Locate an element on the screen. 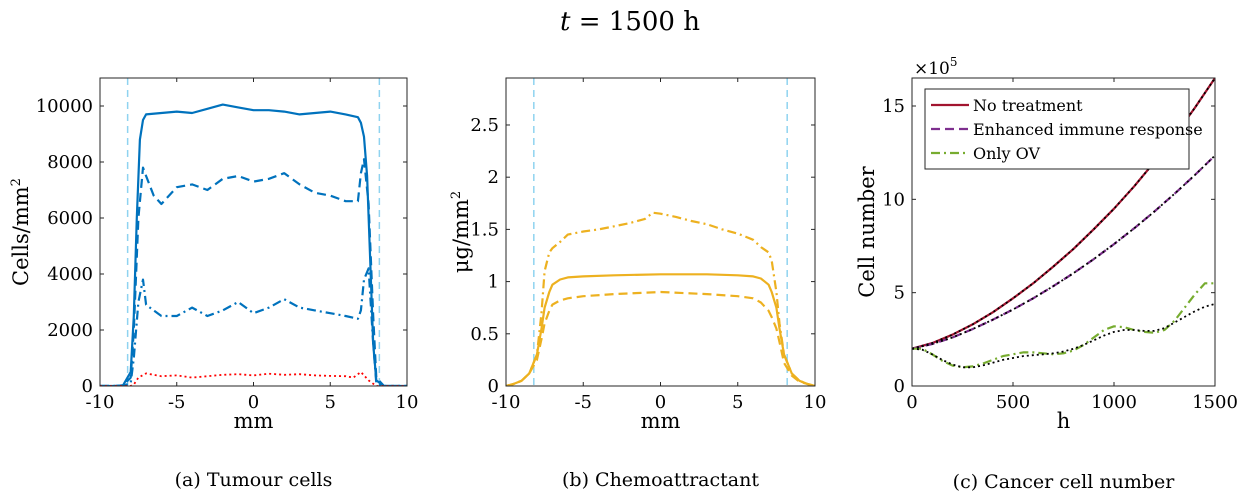 This screenshot has height=496, width=1252. legend-box is located at coordinates (1057, 129).